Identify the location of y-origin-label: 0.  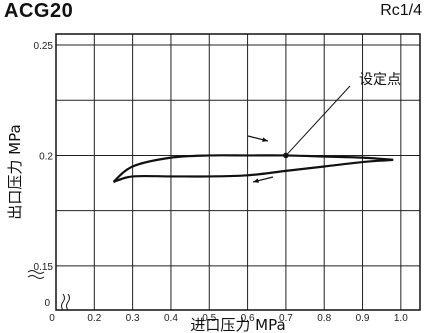
(47, 303).